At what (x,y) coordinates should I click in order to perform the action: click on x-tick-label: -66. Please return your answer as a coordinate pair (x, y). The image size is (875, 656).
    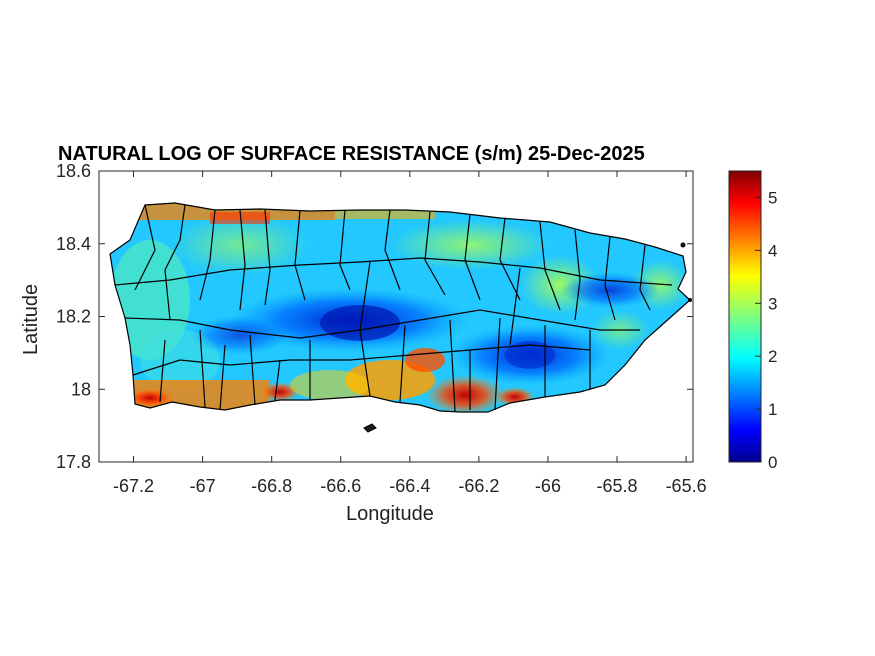
    Looking at the image, I should click on (548, 486).